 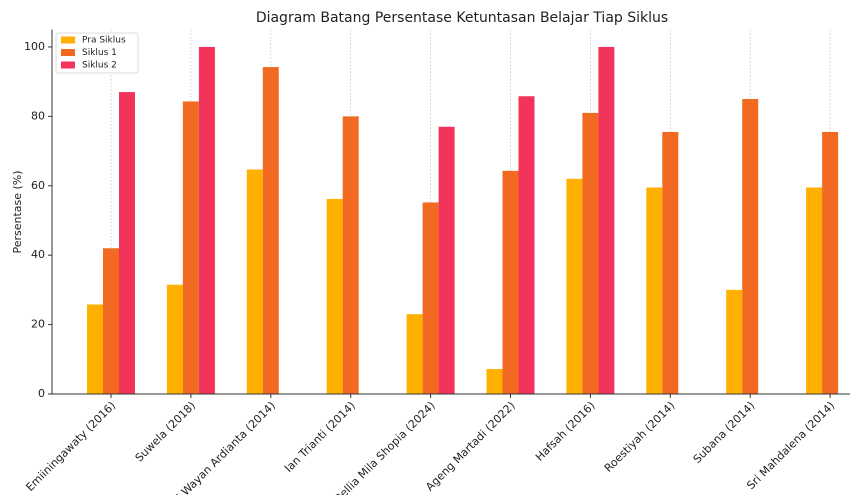 I want to click on x-tick-label: Roestiyah (2014), so click(x=640, y=437).